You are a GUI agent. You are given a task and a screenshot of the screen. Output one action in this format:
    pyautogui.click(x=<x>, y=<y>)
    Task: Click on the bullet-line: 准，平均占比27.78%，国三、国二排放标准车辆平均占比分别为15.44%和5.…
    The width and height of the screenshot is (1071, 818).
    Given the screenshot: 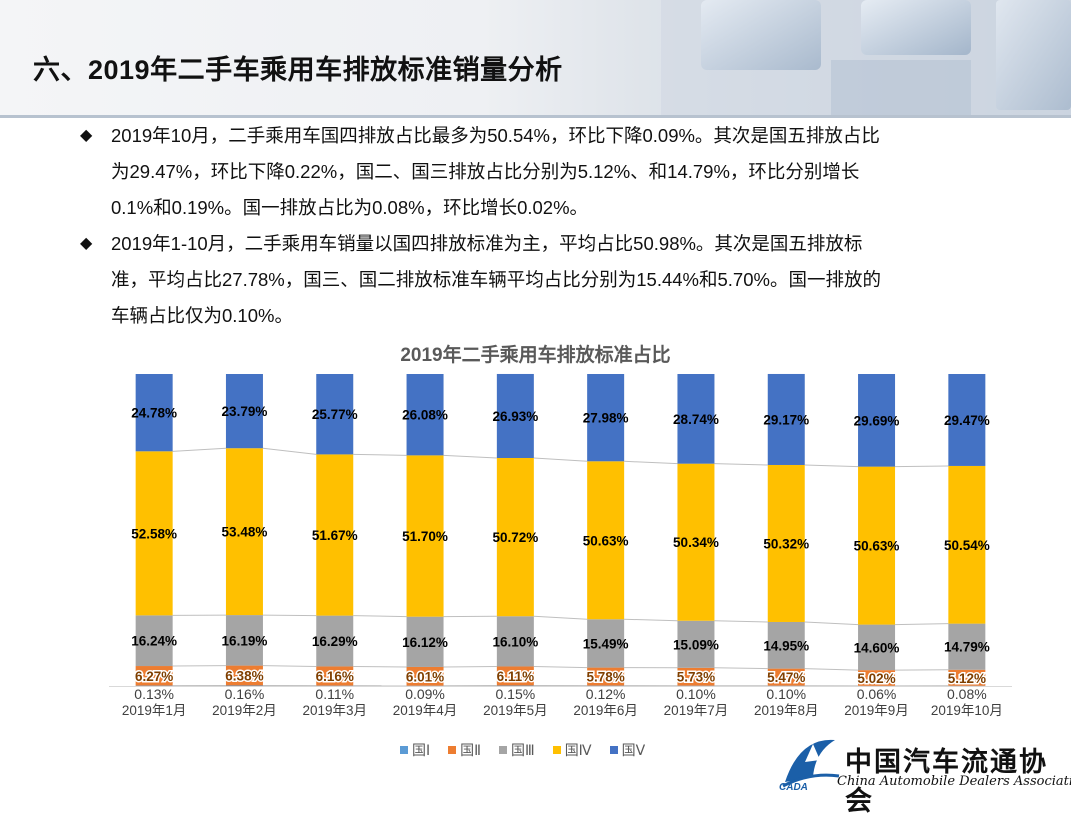 What is the action you would take?
    pyautogui.click(x=570, y=280)
    